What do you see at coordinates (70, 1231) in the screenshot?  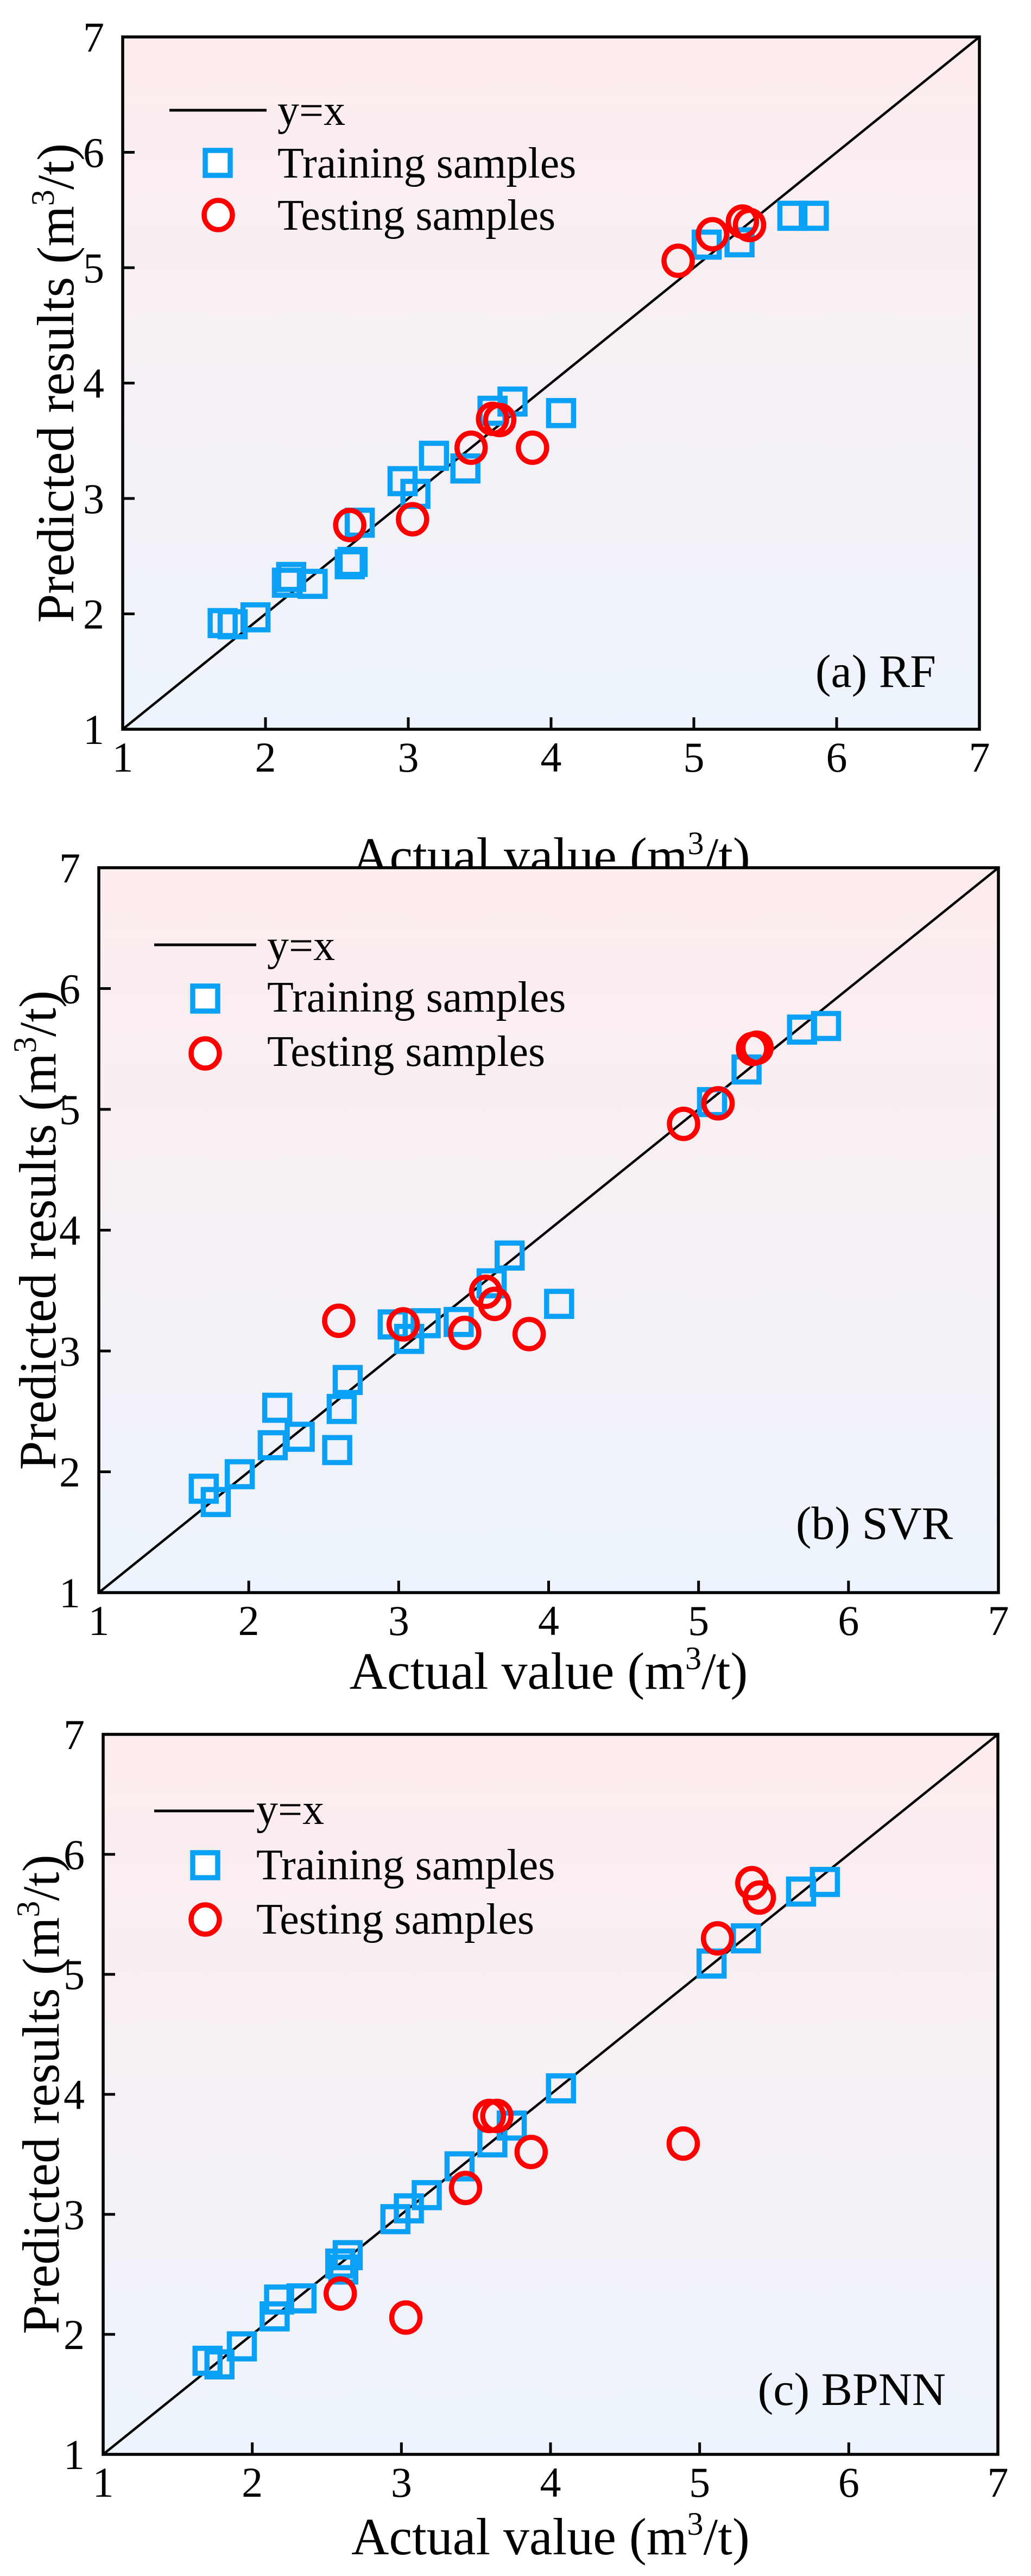 I see `y-tick-label: 4` at bounding box center [70, 1231].